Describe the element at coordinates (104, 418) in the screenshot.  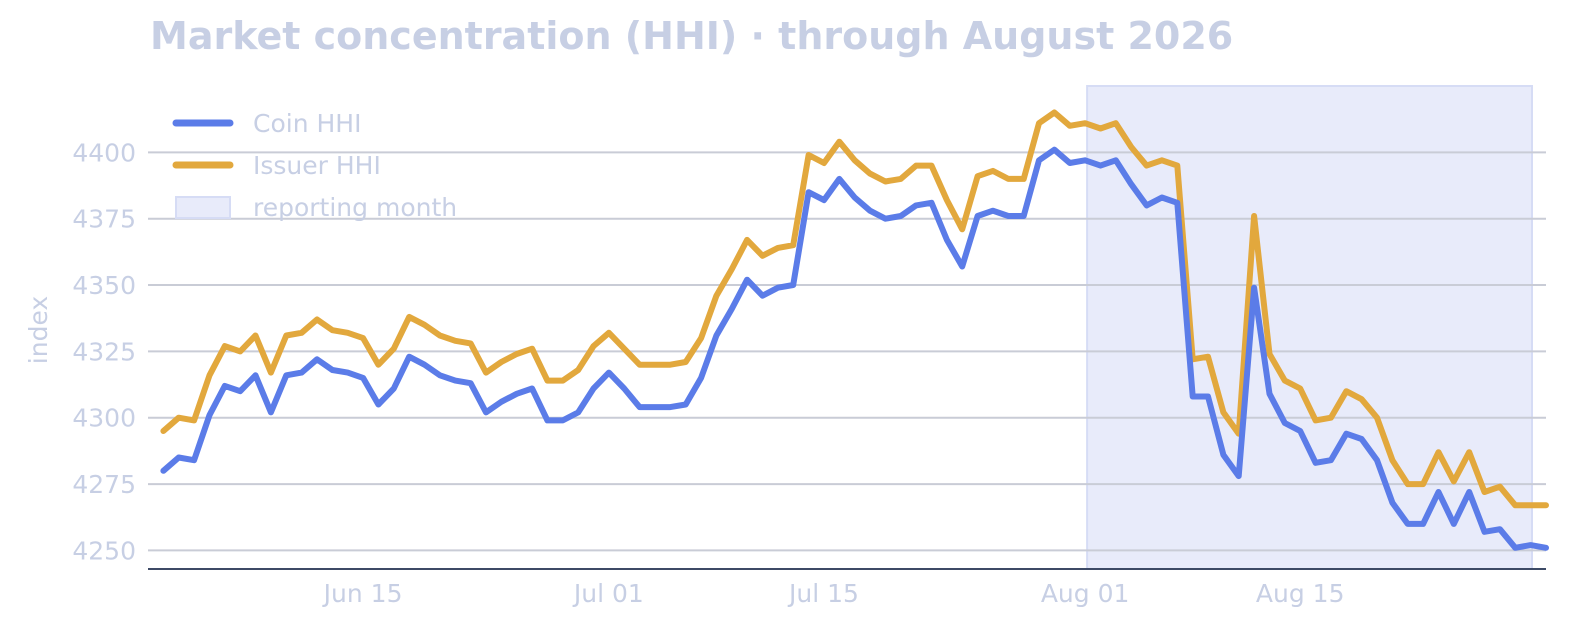
I see `y-tick-label: 4300` at that location.